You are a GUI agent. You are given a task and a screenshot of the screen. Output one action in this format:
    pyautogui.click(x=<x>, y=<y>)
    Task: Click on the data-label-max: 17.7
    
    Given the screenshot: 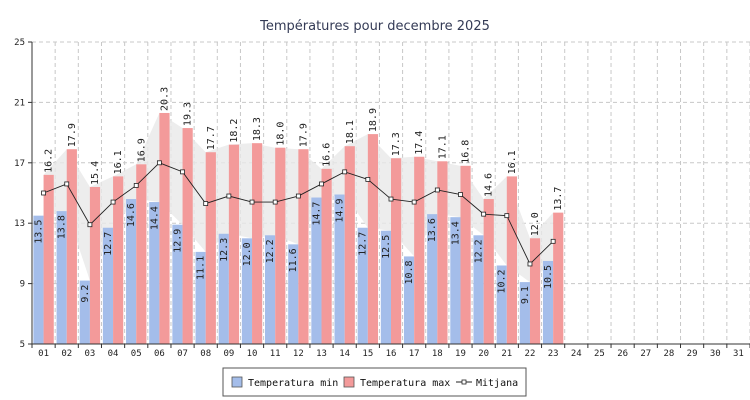 What is the action you would take?
    pyautogui.click(x=211, y=138)
    